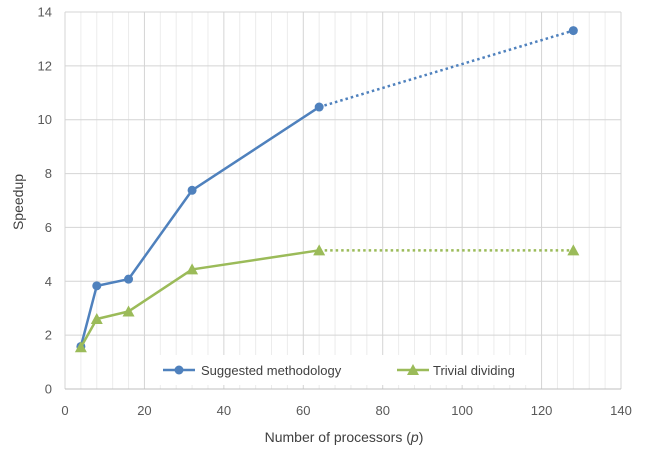  I want to click on legend-item-trivial-dividing: Trivial dividing, so click(456, 370).